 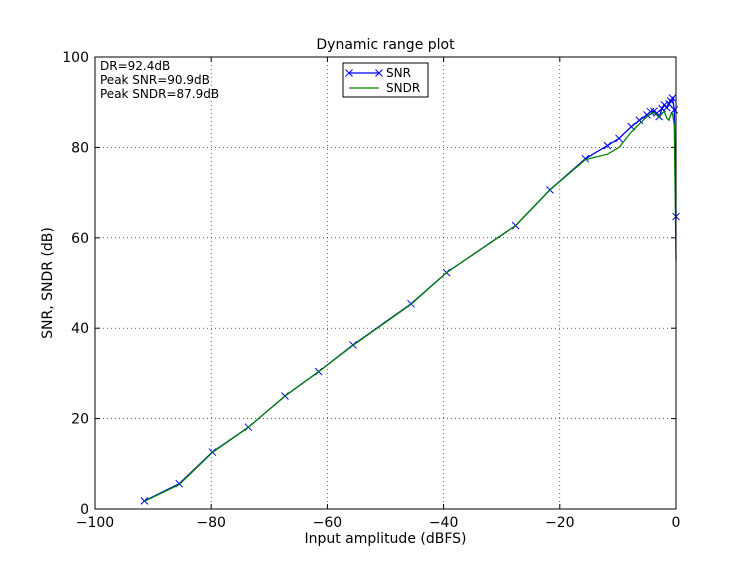 What do you see at coordinates (75, 58) in the screenshot?
I see `y-tick-label: 100` at bounding box center [75, 58].